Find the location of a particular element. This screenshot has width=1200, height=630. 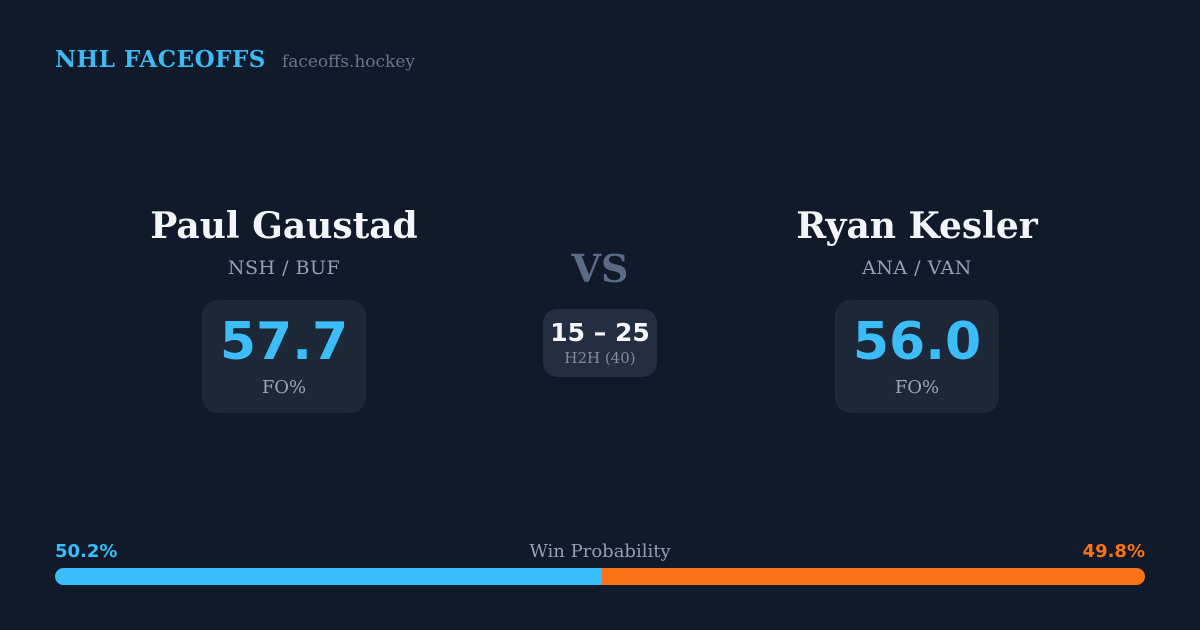

h2h-card: 15 – 25 H2H (40) is located at coordinates (600, 343).